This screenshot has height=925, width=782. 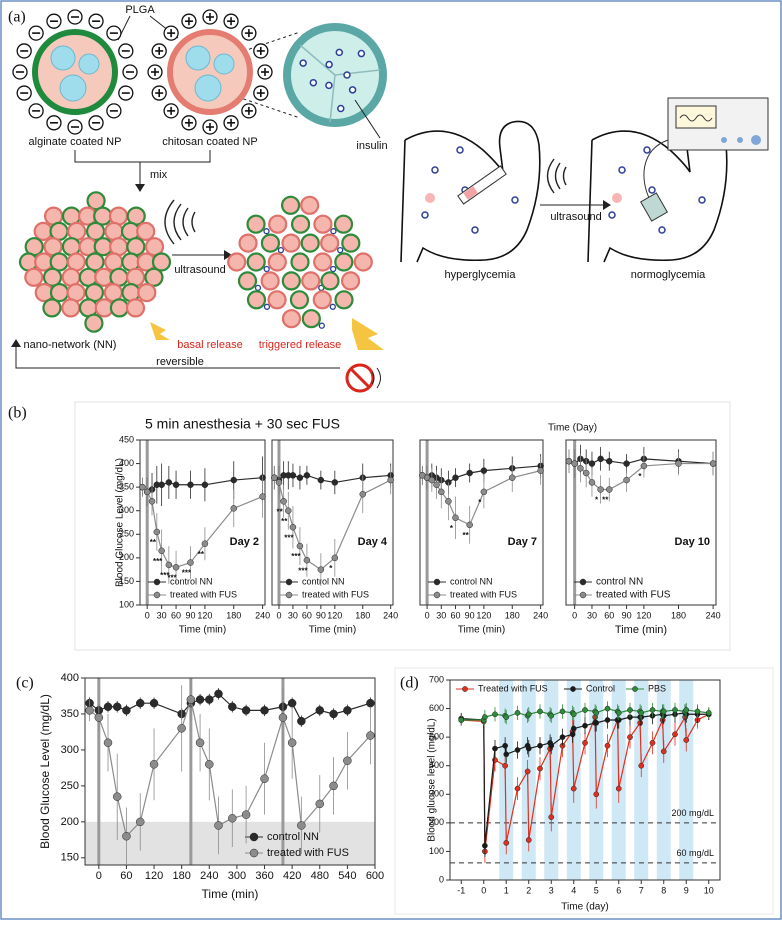 I want to click on y-tick-label: 200, so click(x=126, y=557).